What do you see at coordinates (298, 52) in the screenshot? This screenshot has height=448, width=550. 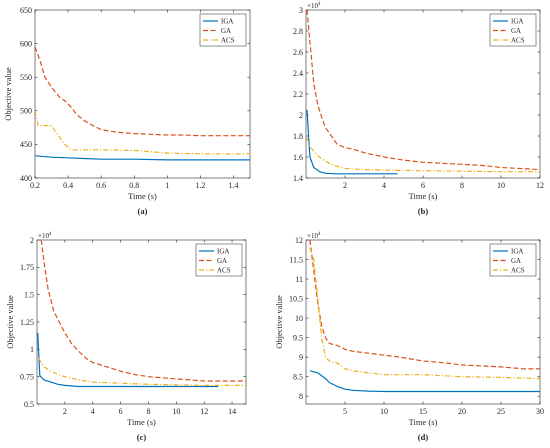 I see `y-tick-label: 2.6` at bounding box center [298, 52].